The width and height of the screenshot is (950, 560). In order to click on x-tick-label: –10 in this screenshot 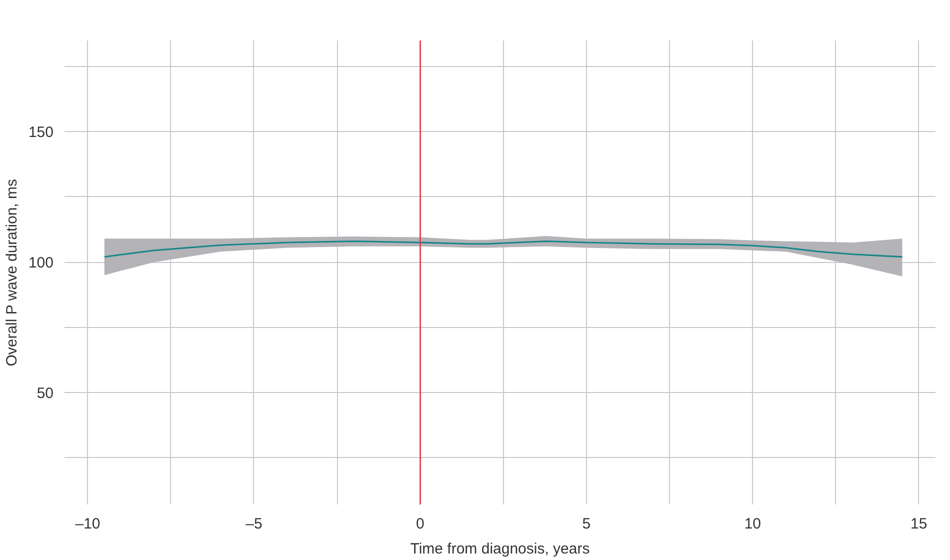, I will do `click(87, 524)`.